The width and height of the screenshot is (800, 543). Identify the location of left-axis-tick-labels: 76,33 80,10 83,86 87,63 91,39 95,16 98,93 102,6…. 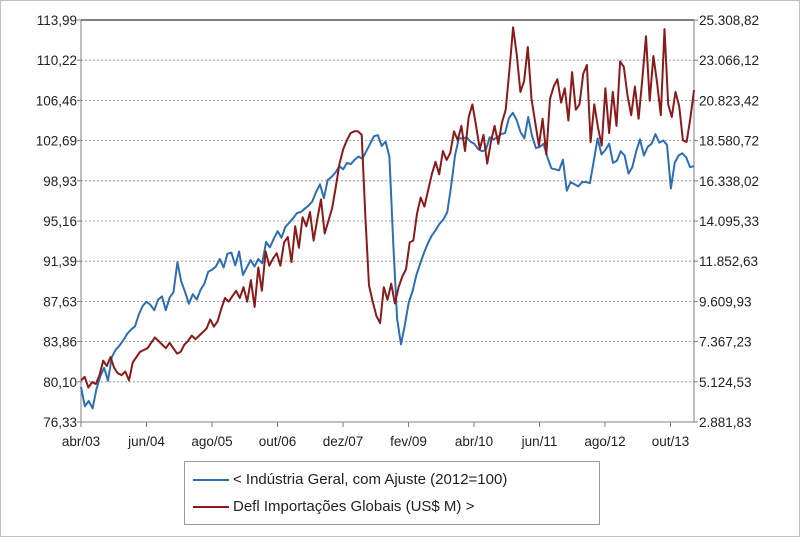
(58, 221).